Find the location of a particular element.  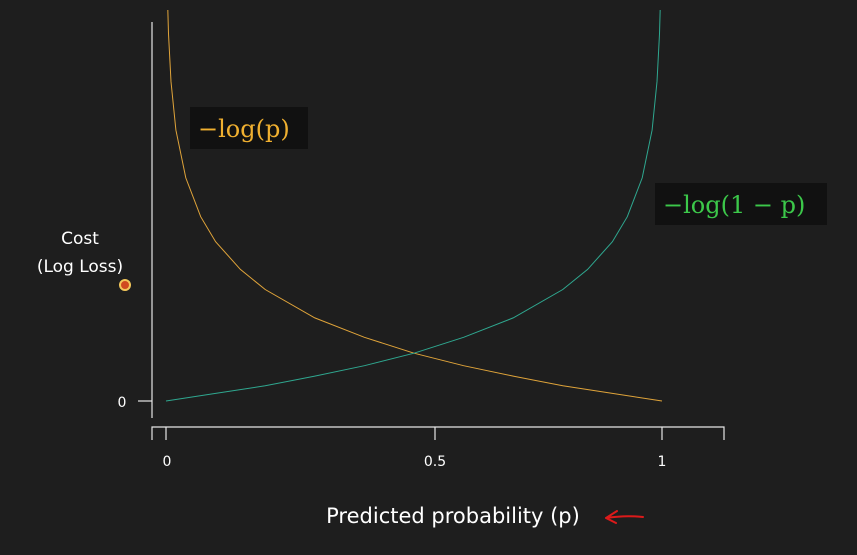

formula-label-neg-log-one-minus-p: −log(1 − p) is located at coordinates (734, 205).